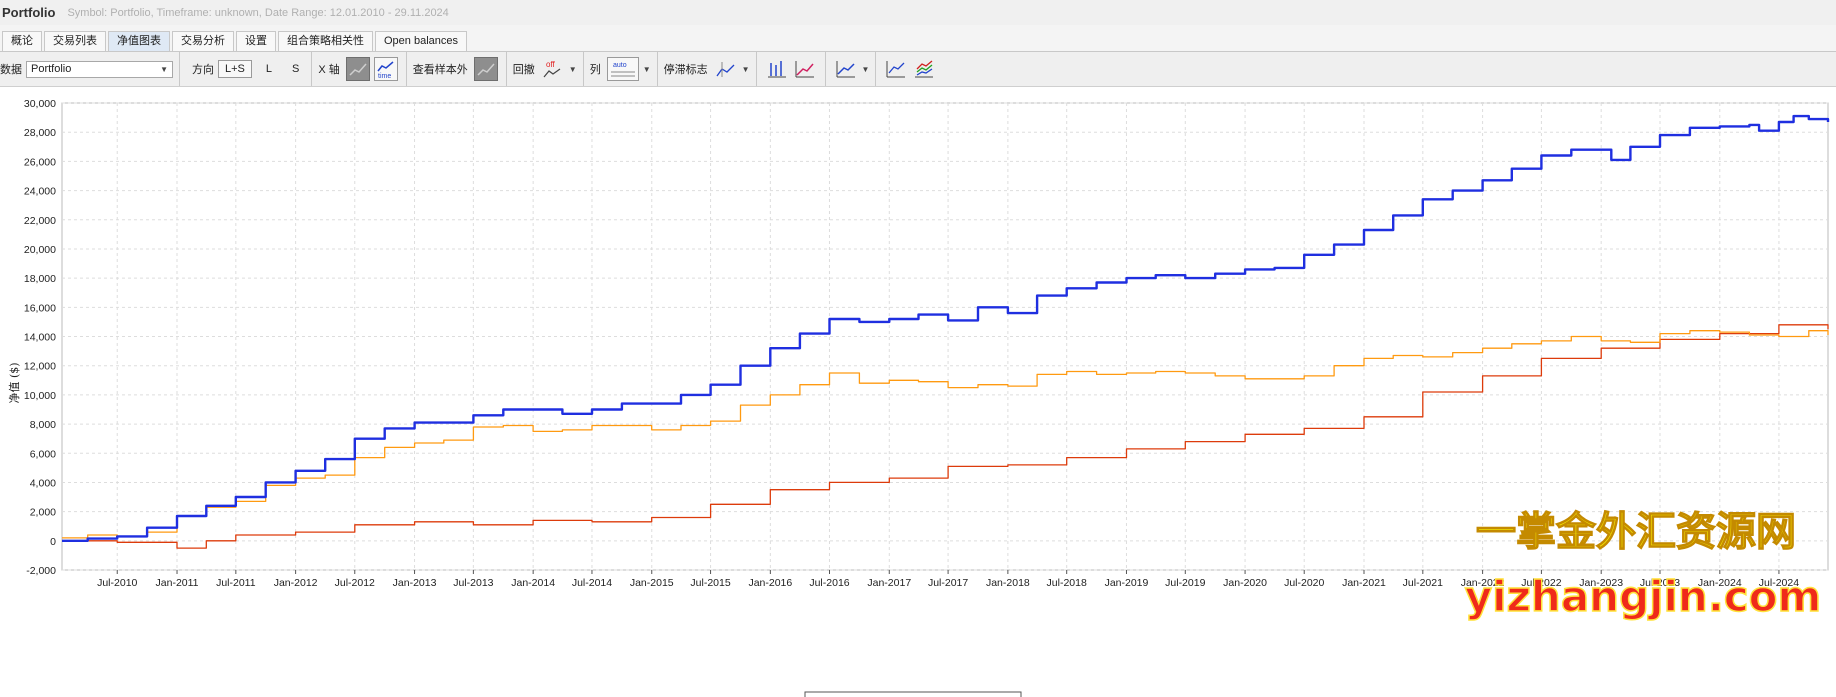 This screenshot has width=1836, height=697. What do you see at coordinates (551, 64) in the screenshot?
I see `drawdown-icon-text: off` at bounding box center [551, 64].